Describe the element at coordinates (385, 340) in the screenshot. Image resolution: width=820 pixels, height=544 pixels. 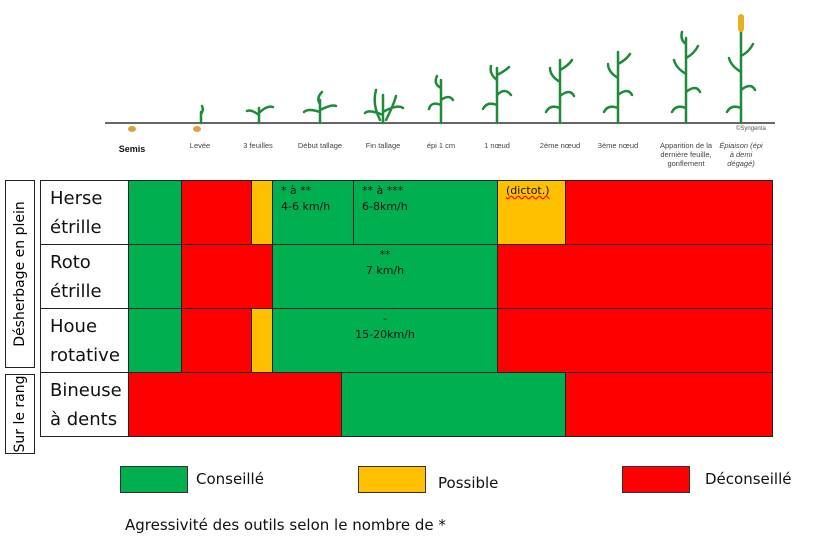
I see `cell-conseille: -15-20km/h` at that location.